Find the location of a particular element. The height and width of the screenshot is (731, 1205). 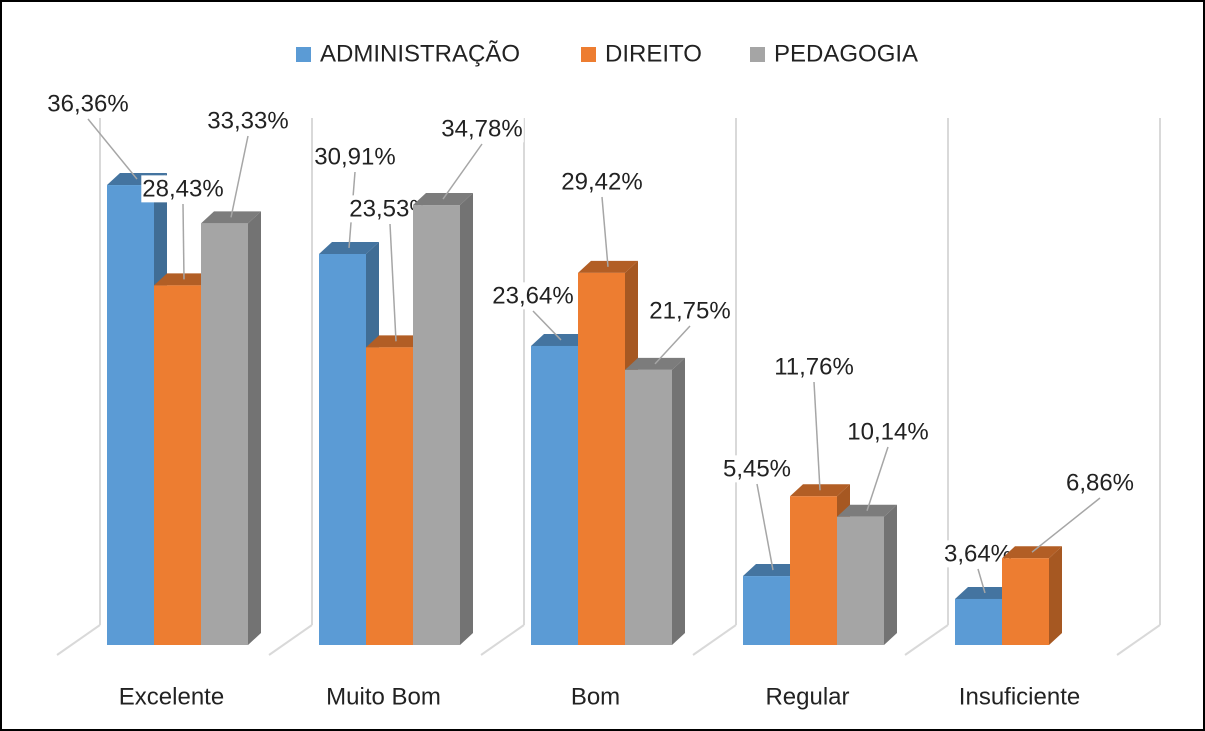

data-label: 23,64% is located at coordinates (532, 295).